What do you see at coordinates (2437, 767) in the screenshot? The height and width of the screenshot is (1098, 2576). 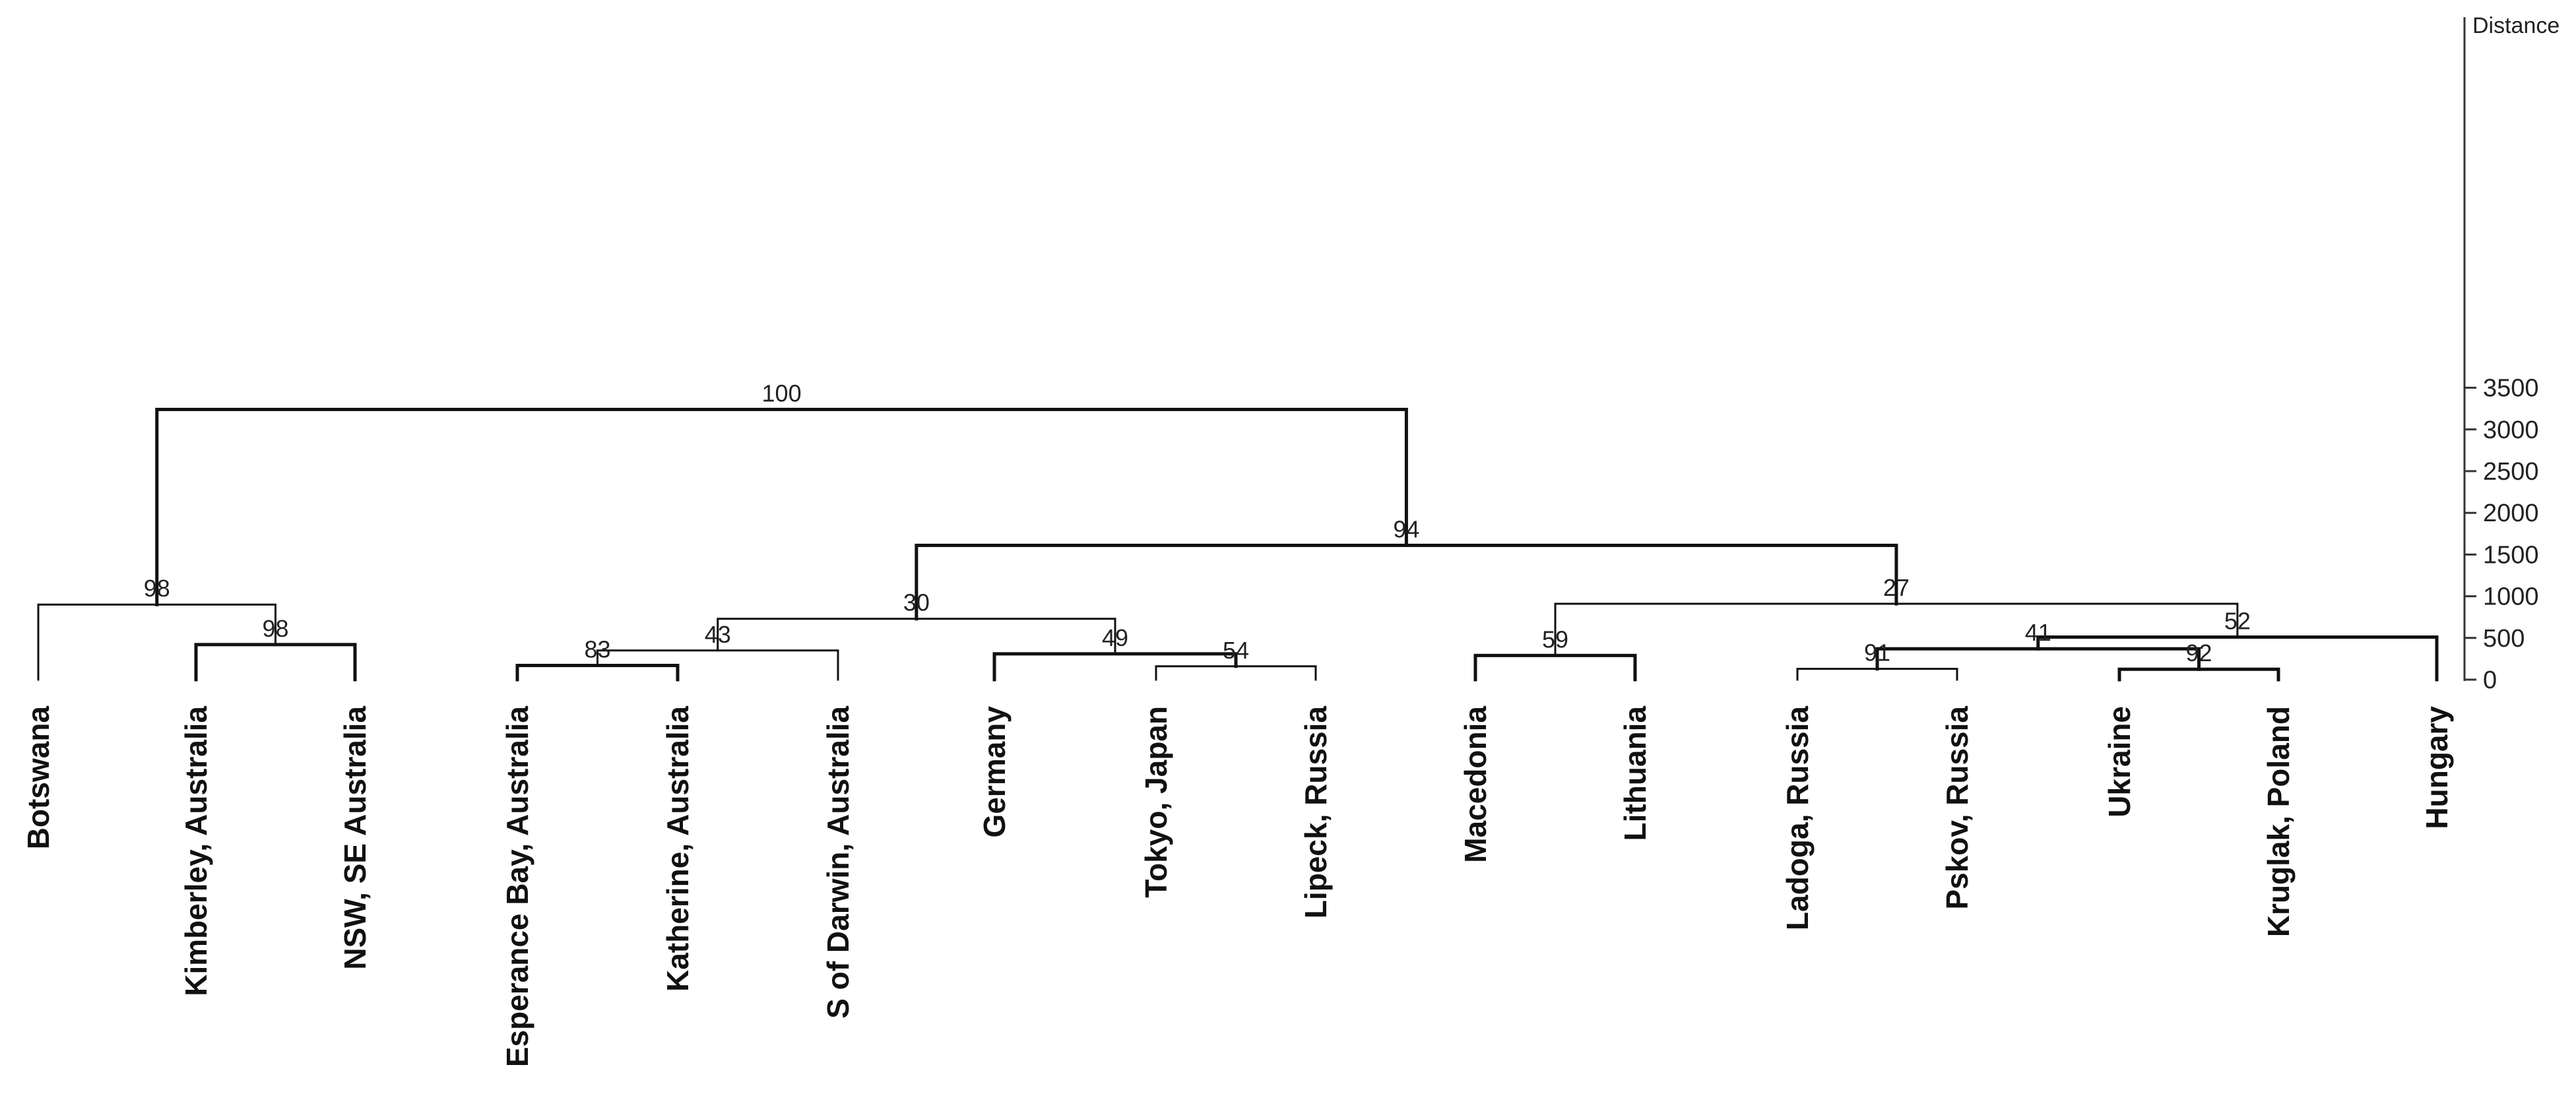 I see `leaf-label: Hungary` at bounding box center [2437, 767].